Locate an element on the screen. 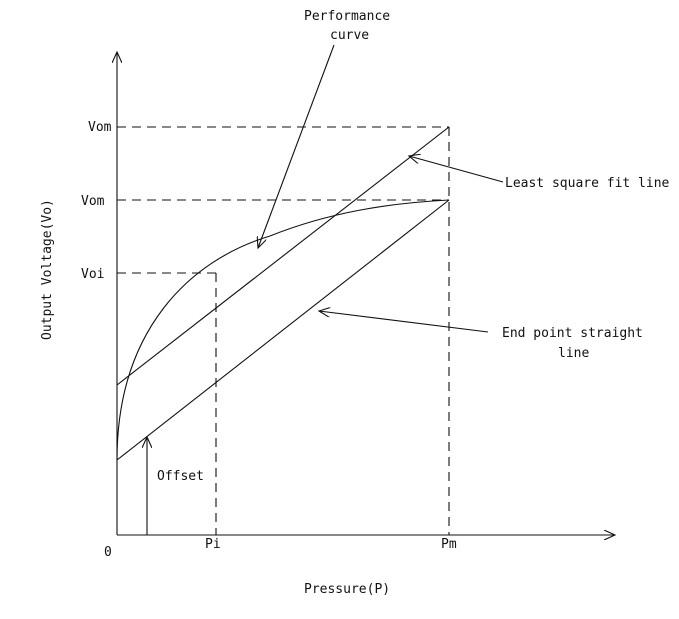 This screenshot has width=679, height=619. tick-label-vom-upper: Vom is located at coordinates (100, 127).